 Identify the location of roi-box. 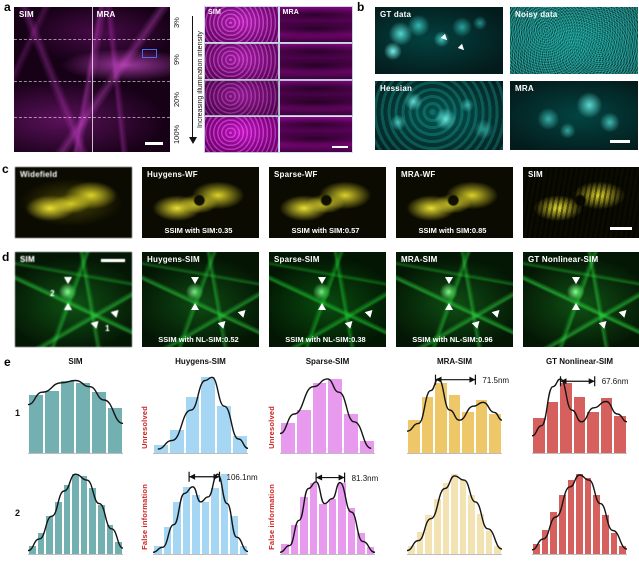
(149, 53).